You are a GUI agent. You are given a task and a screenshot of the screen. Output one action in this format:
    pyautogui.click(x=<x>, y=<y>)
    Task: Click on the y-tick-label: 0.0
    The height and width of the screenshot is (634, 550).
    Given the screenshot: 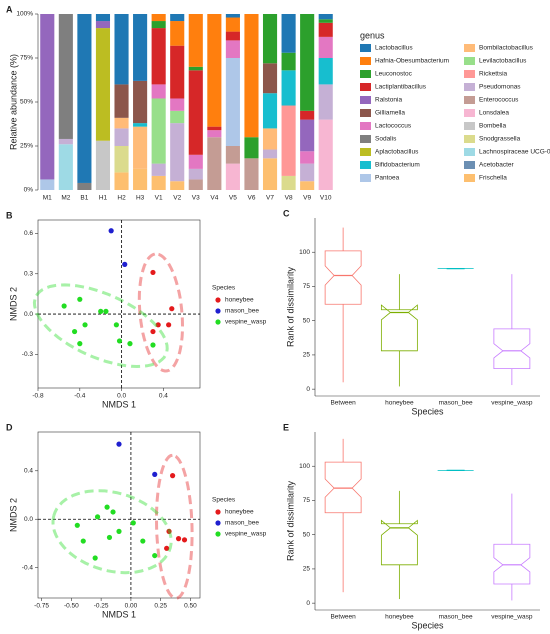 What is the action you would take?
    pyautogui.click(x=28, y=314)
    